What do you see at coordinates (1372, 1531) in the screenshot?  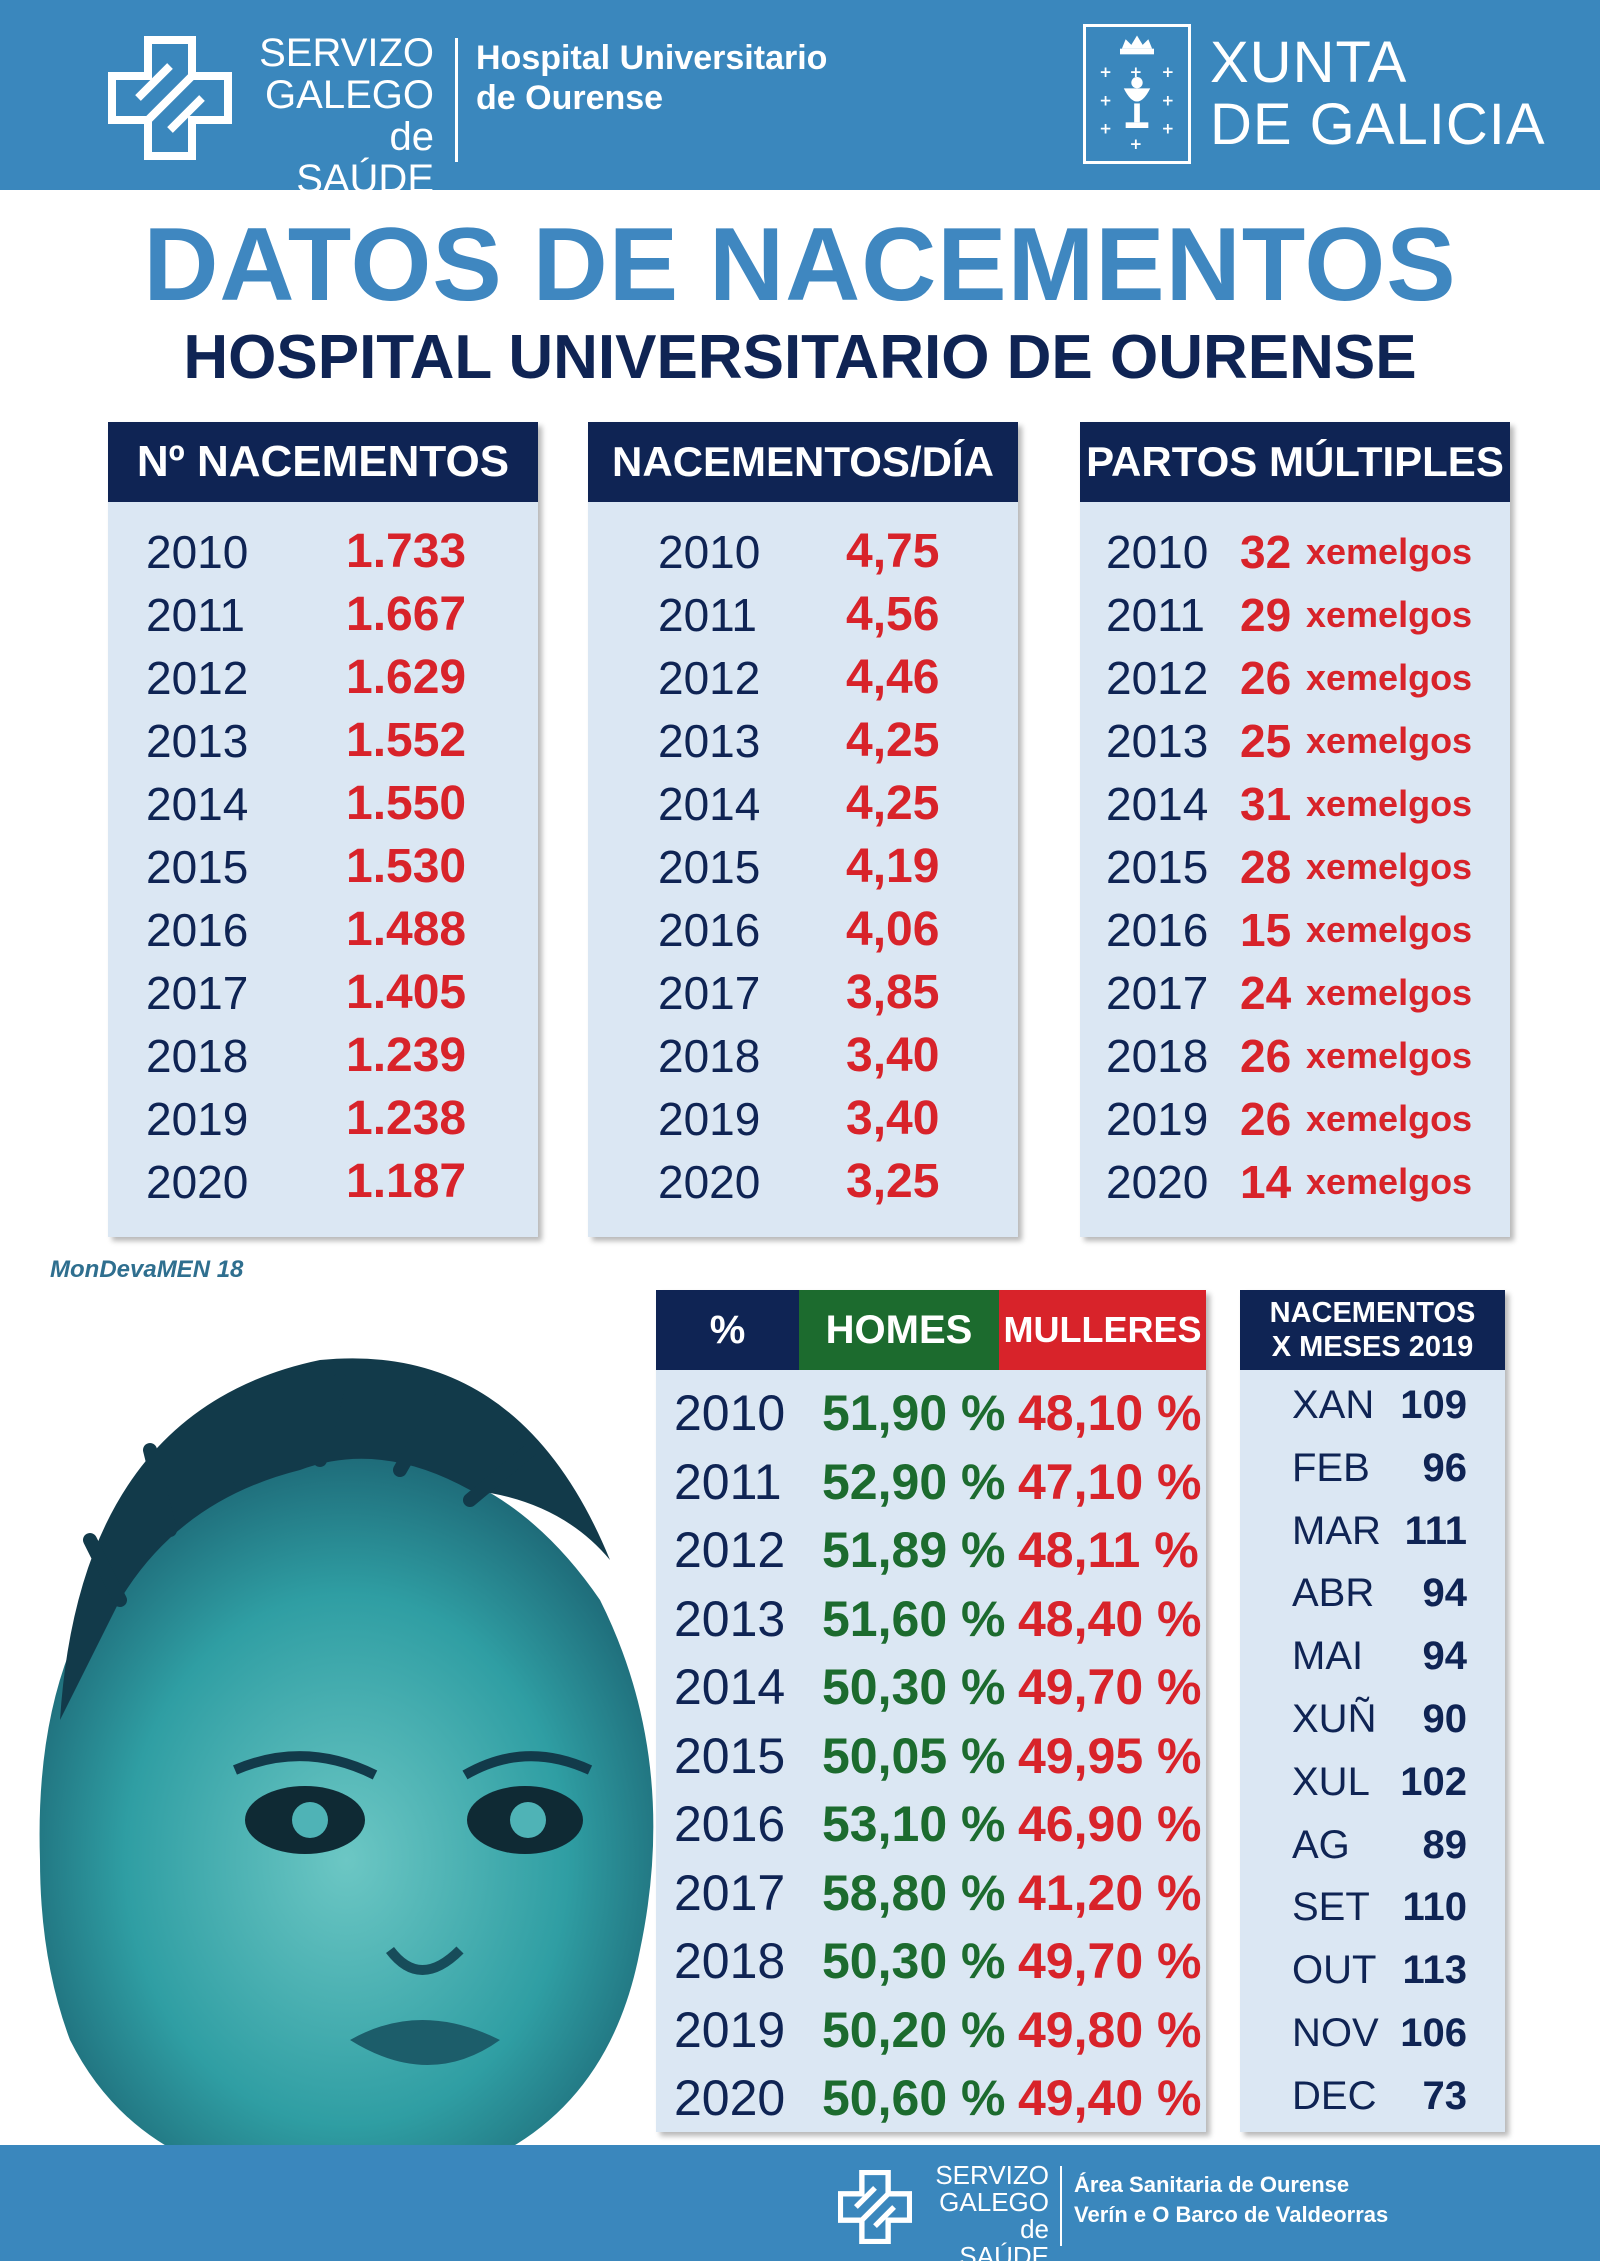 I see `table-row: MAR 111` at bounding box center [1372, 1531].